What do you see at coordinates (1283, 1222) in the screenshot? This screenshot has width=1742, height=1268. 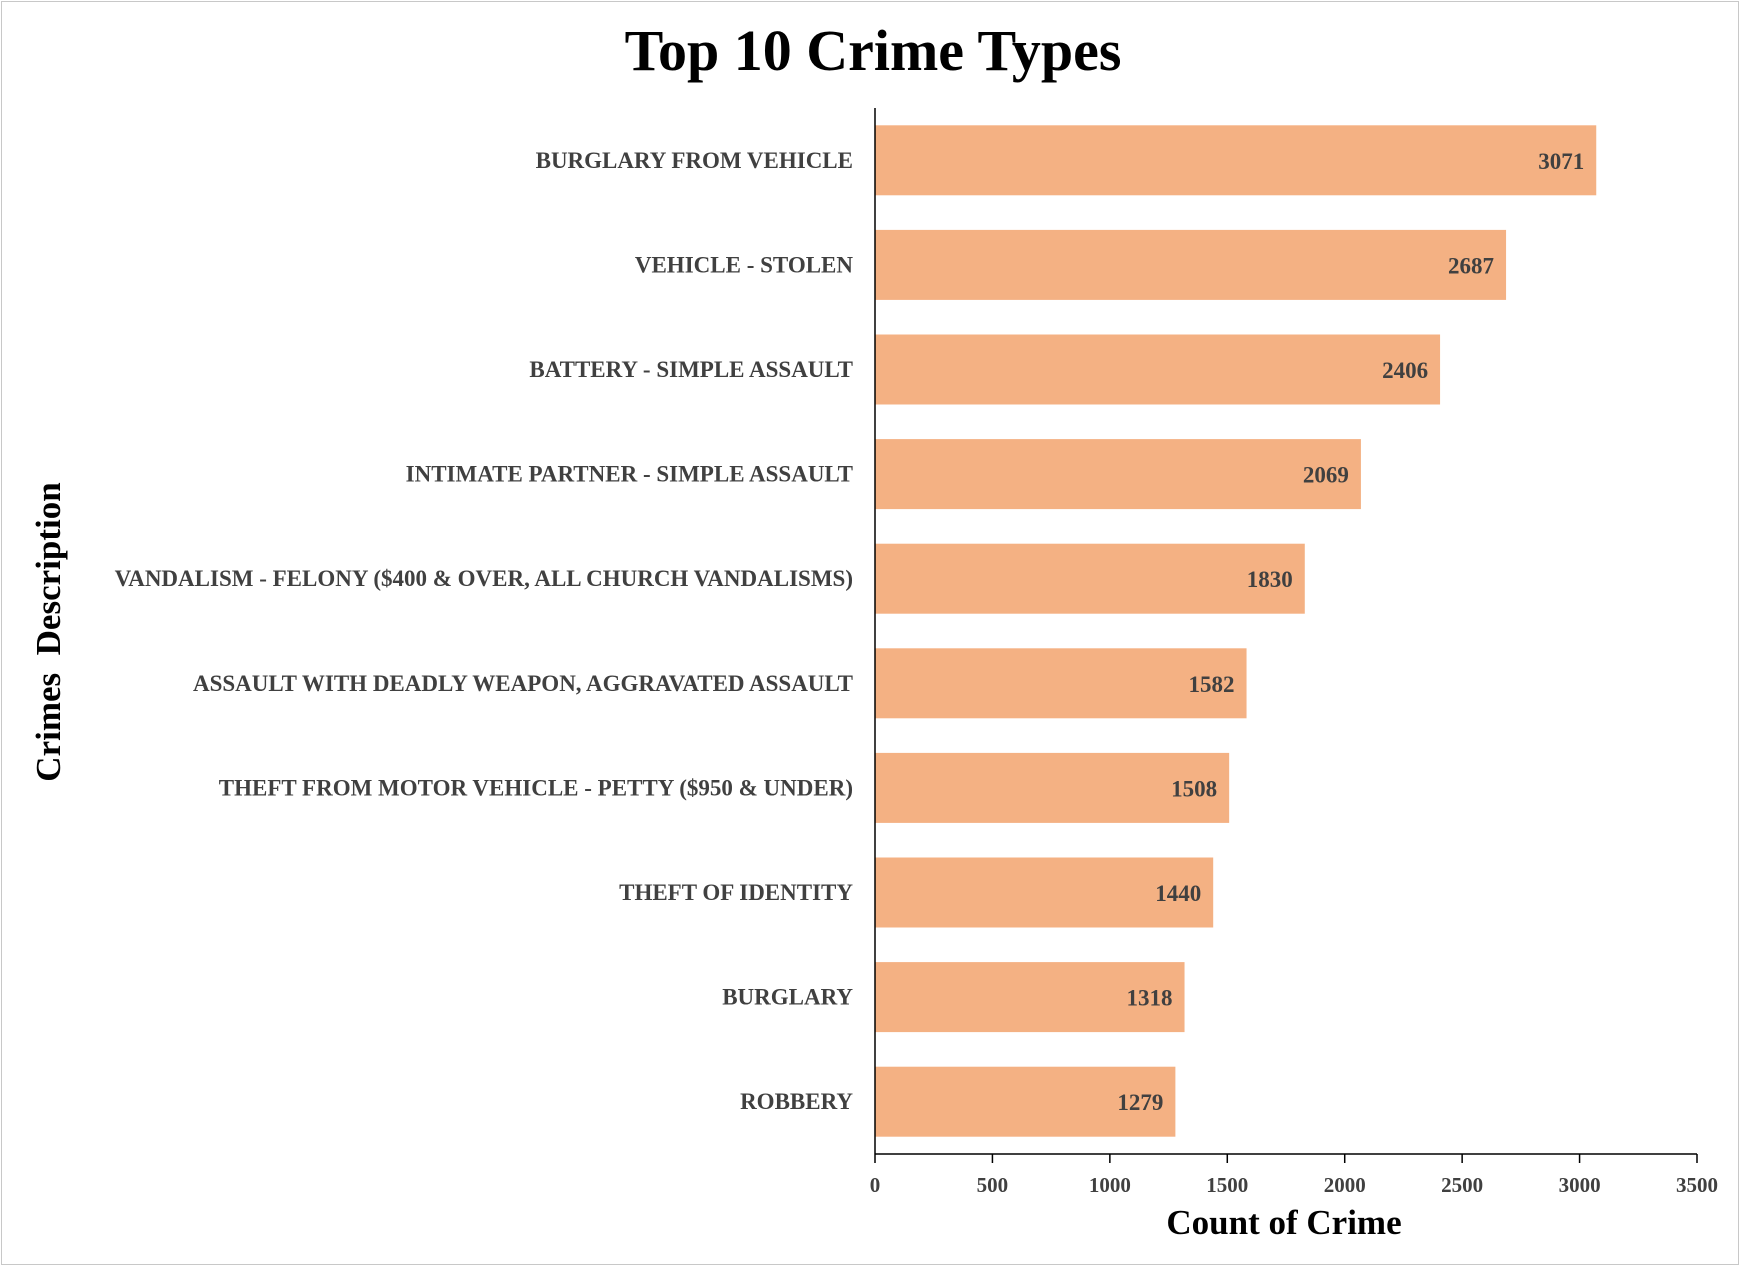 I see `x-axis-title: Count of Crime` at bounding box center [1283, 1222].